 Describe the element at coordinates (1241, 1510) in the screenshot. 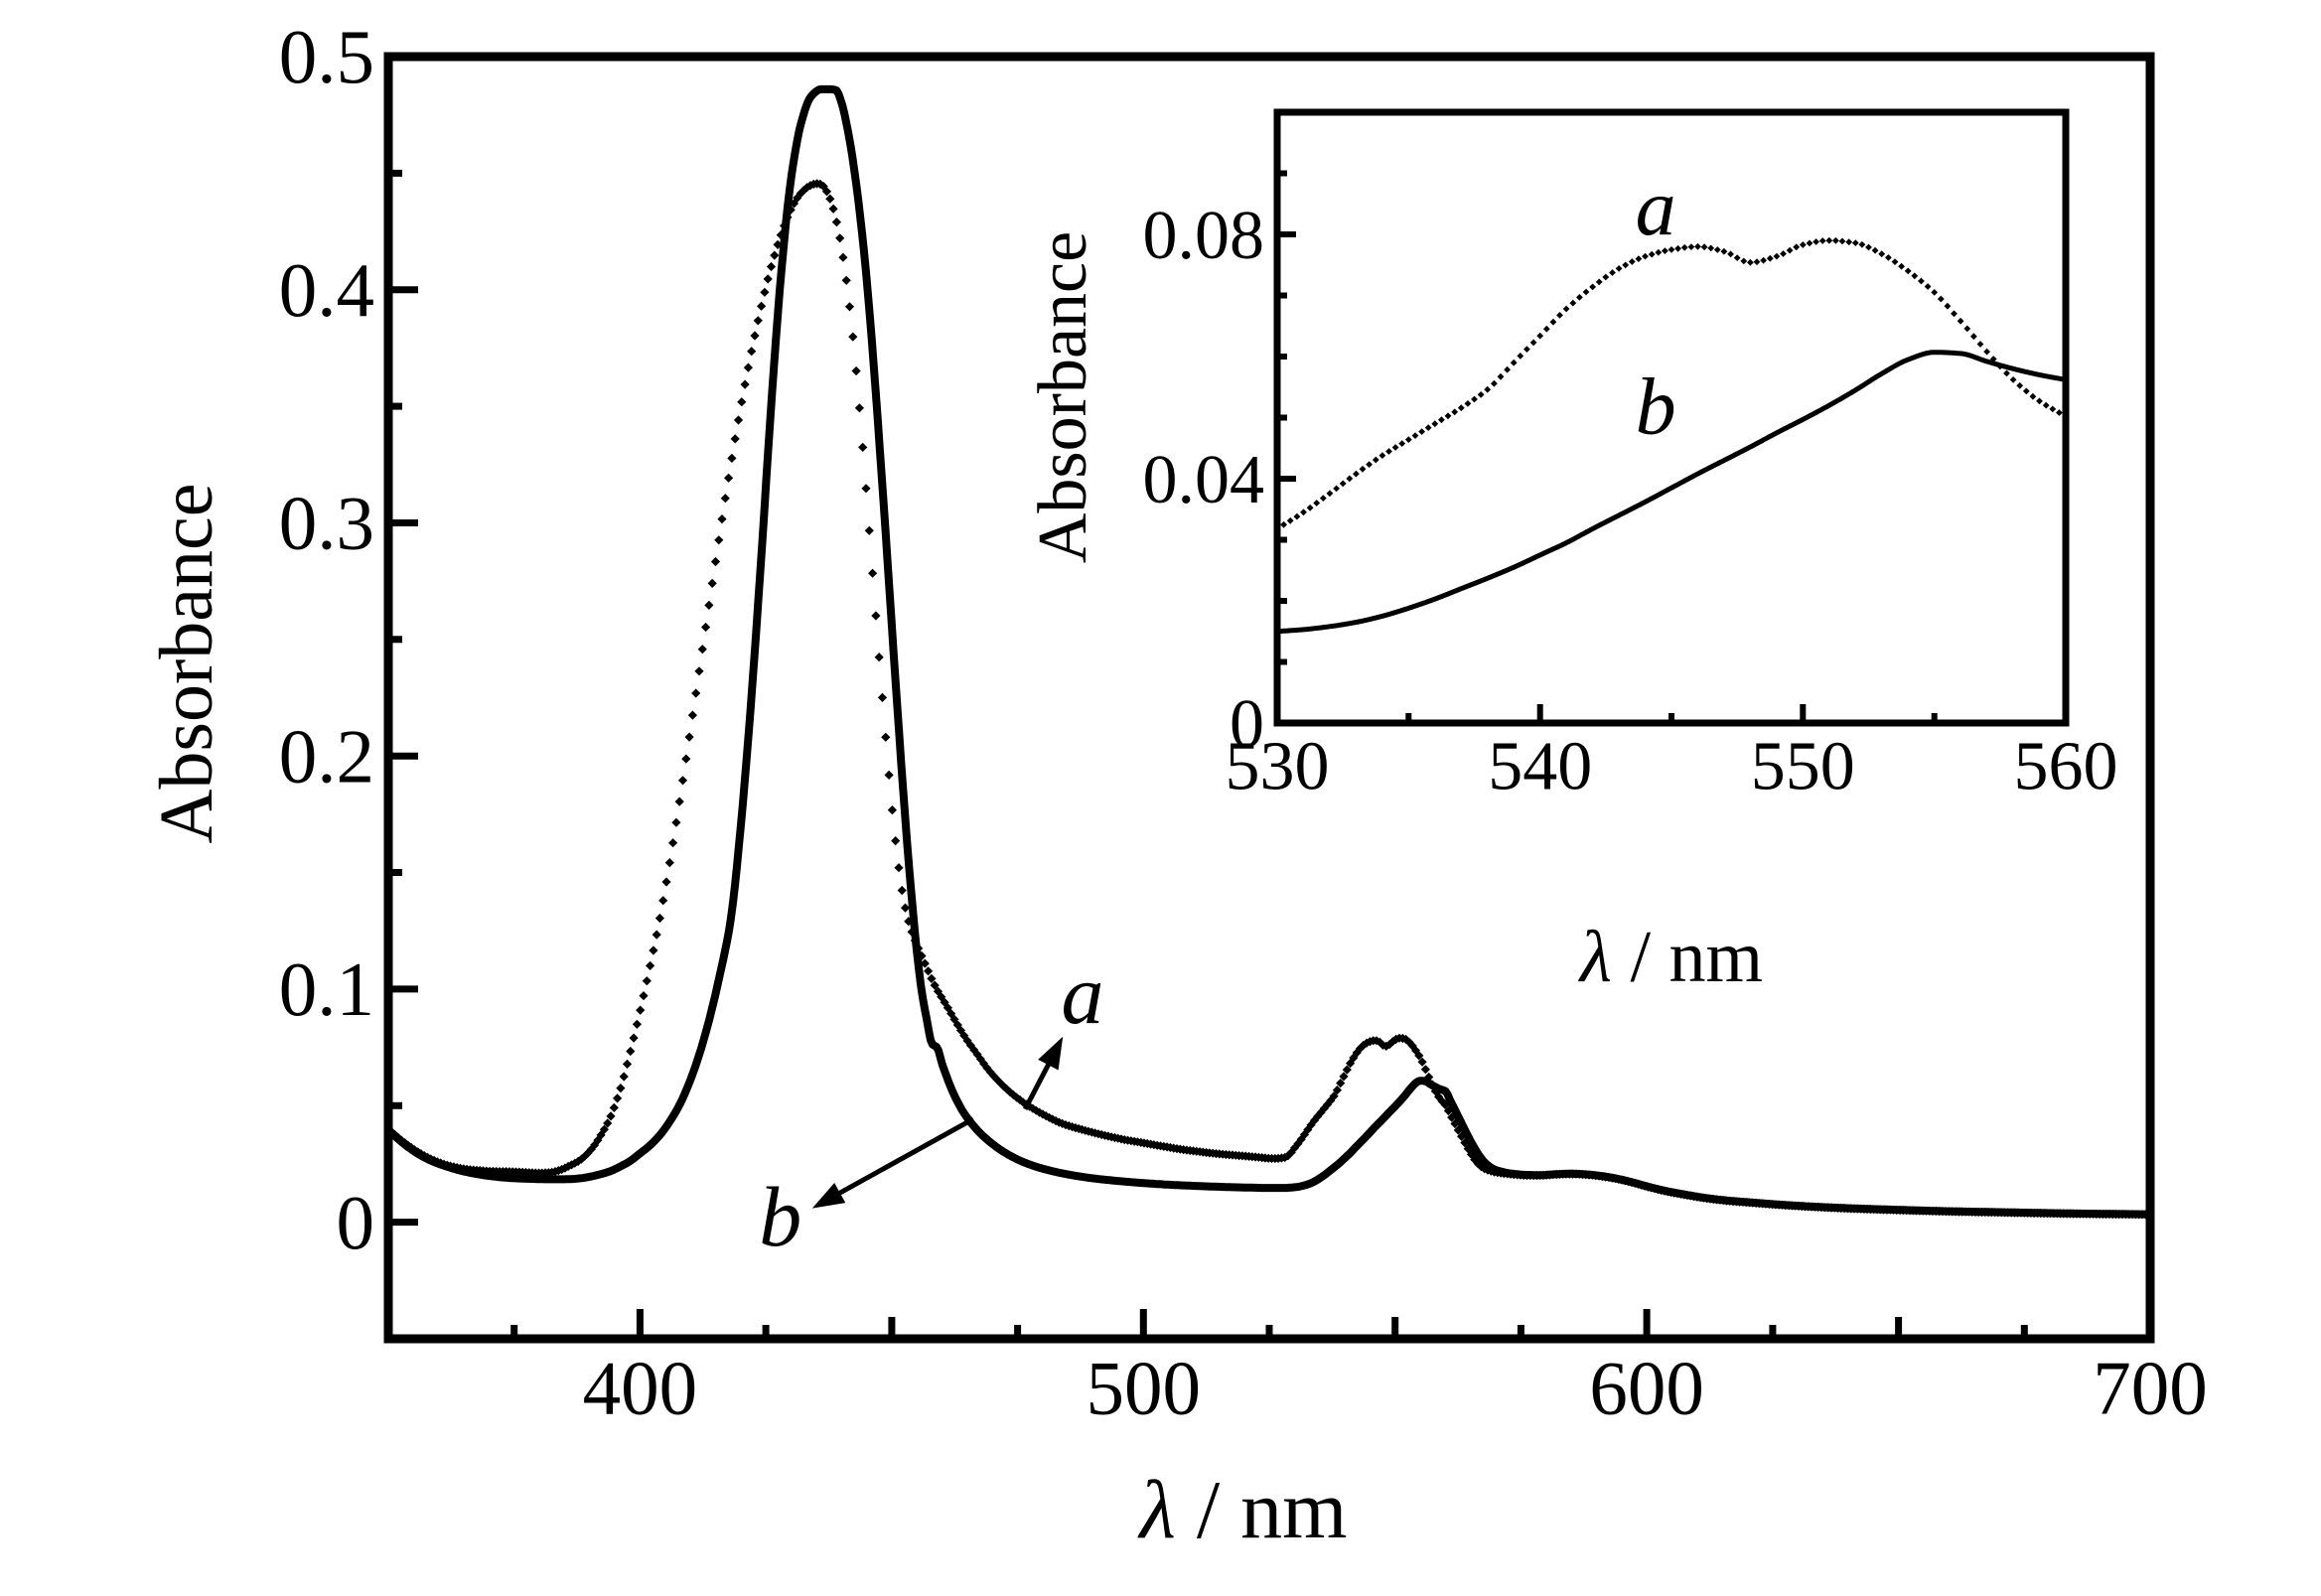

I see `main-x-axis-title: λ / nm` at that location.